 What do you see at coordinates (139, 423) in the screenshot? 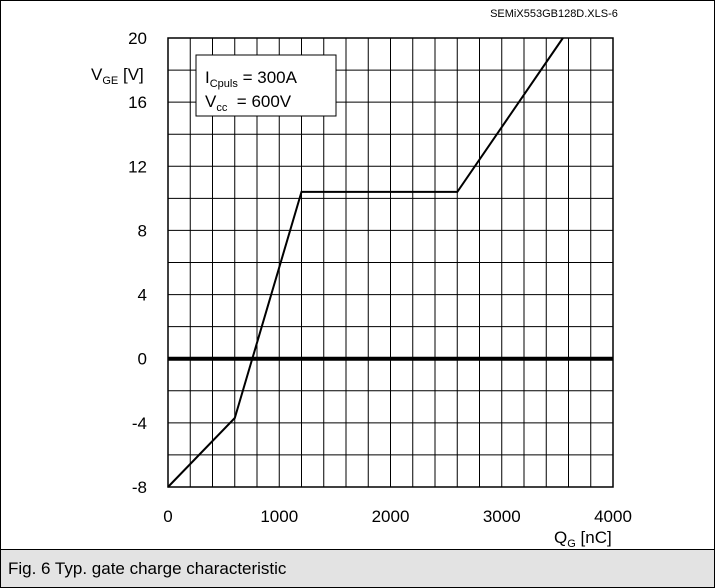
I see `y-tick-label: -4` at bounding box center [139, 423].